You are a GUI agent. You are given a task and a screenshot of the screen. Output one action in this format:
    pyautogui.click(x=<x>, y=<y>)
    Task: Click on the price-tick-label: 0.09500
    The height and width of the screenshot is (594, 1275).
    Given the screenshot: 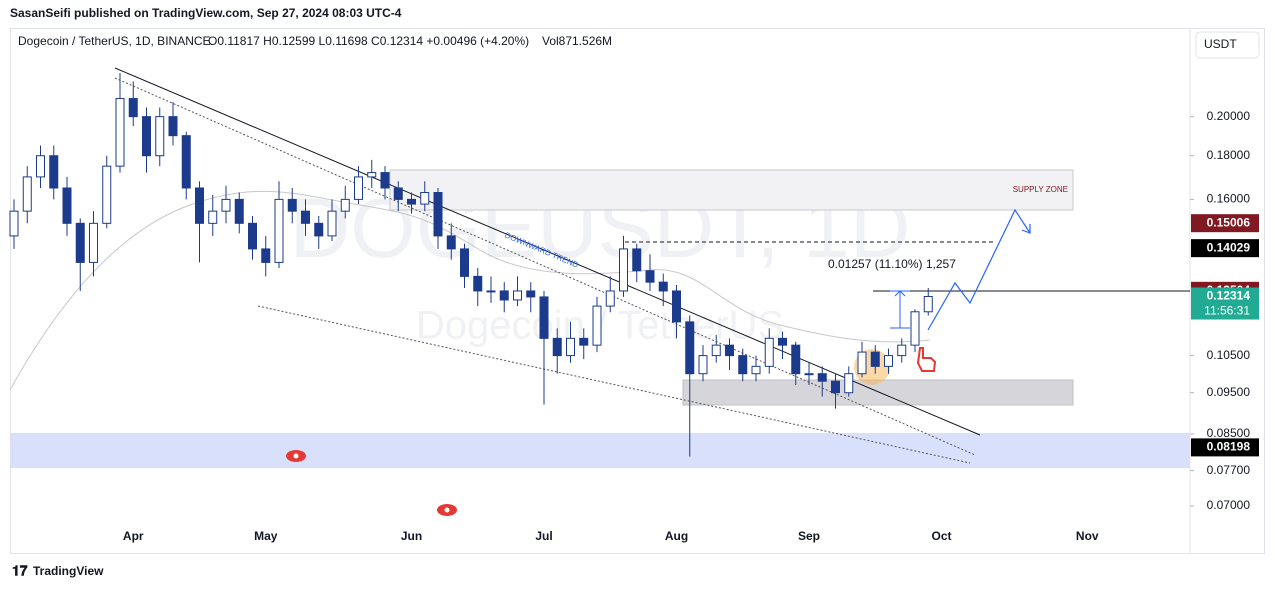 What is the action you would take?
    pyautogui.click(x=1229, y=392)
    